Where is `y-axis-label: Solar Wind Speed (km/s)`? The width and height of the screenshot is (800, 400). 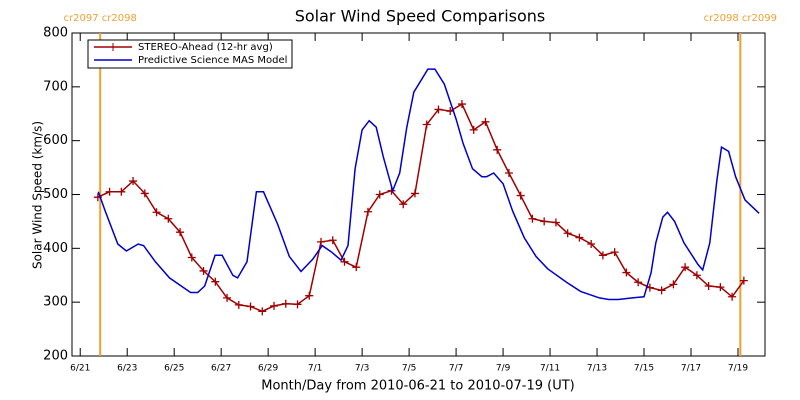
y-axis-label: Solar Wind Speed (km/s) is located at coordinates (38, 195).